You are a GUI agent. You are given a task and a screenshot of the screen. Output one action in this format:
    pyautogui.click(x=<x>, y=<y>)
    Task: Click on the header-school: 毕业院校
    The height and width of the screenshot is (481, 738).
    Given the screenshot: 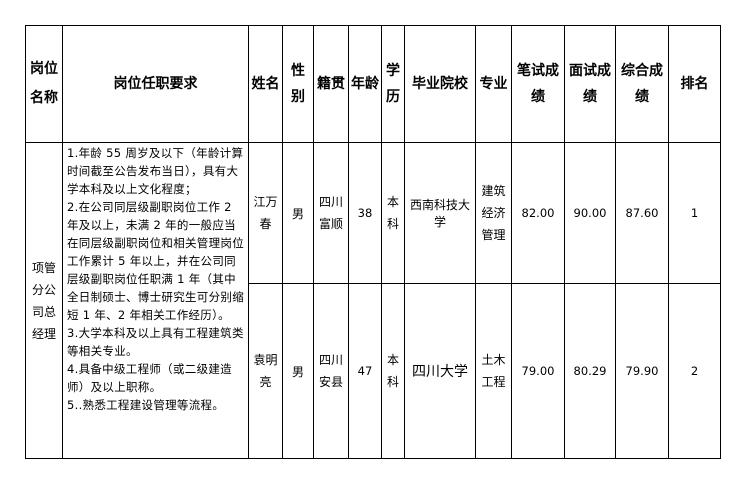 What is the action you would take?
    pyautogui.click(x=440, y=84)
    